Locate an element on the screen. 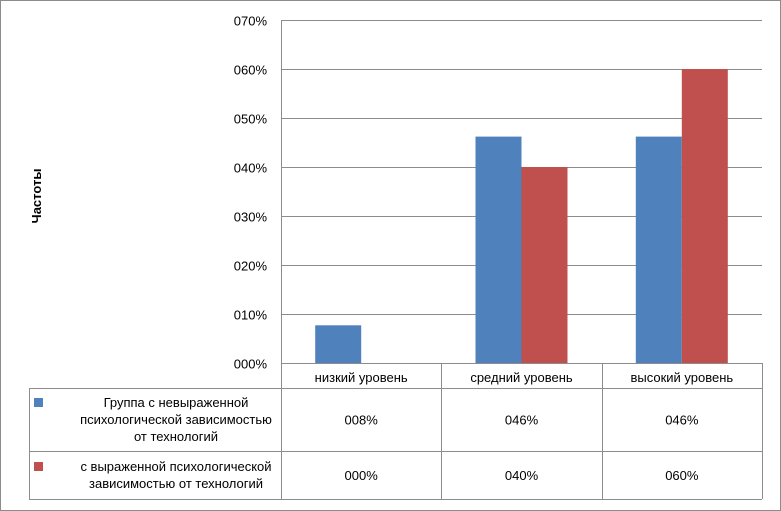  series-name: от технологий is located at coordinates (176, 436).